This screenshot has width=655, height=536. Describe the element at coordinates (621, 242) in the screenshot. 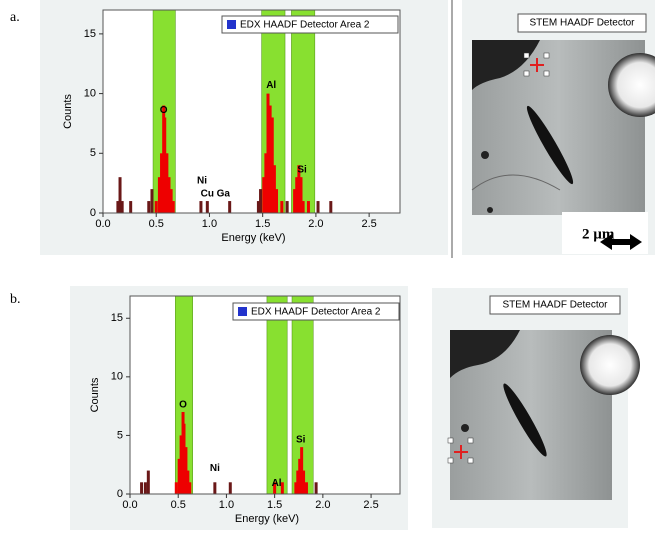

I see `scale-arrow` at that location.